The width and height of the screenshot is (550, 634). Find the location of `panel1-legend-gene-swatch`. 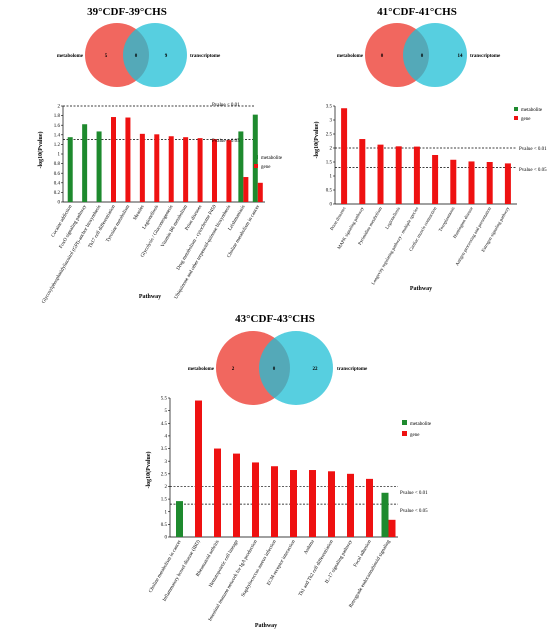

panel1-legend-gene-swatch is located at coordinates (256, 166).